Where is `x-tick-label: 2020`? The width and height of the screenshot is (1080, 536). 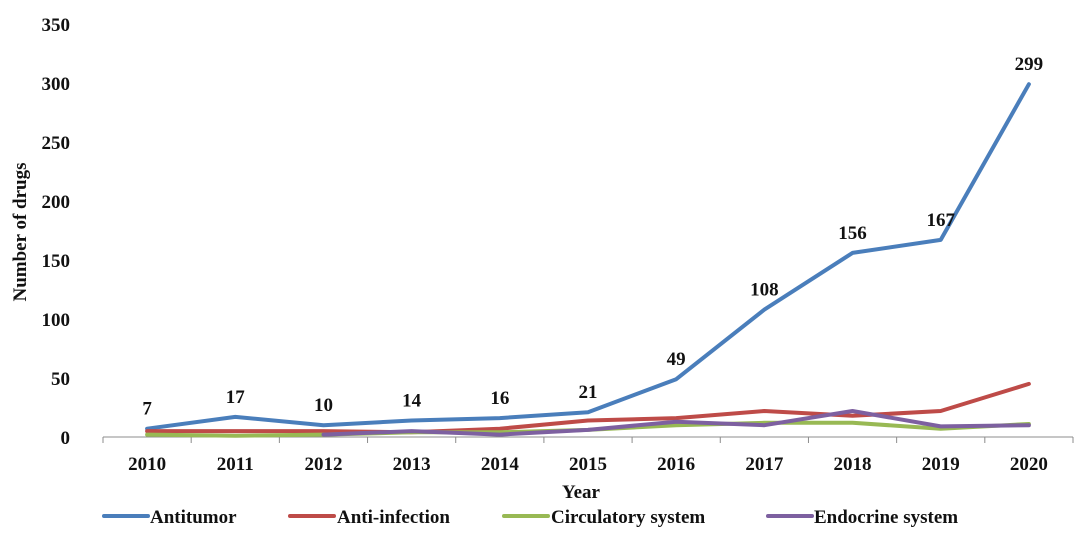
x-tick-label: 2020 is located at coordinates (1029, 464).